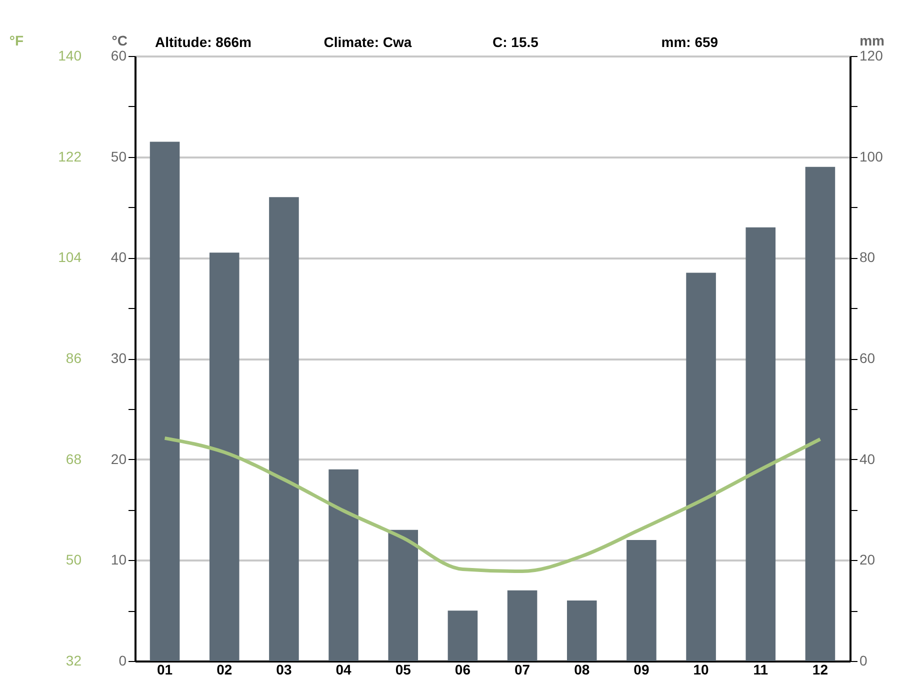 This screenshot has width=923, height=694. What do you see at coordinates (344, 670) in the screenshot?
I see `x-tick-label: 04` at bounding box center [344, 670].